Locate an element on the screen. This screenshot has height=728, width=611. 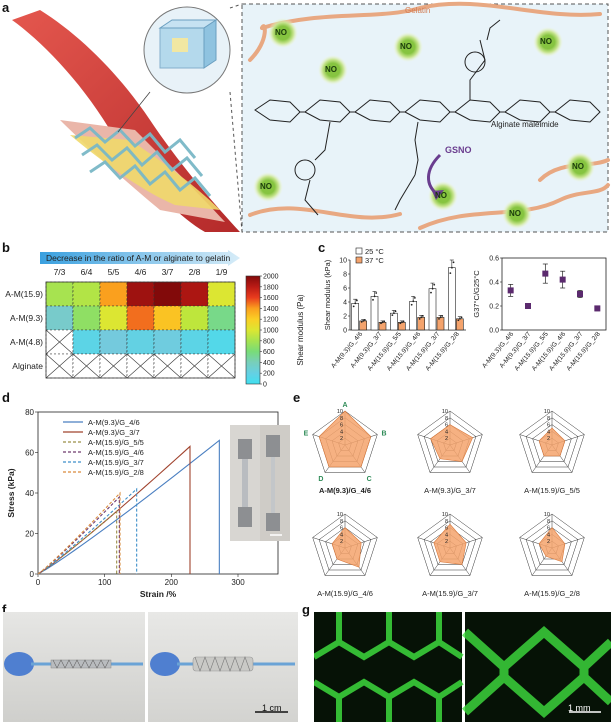
scatter-point is located at coordinates (562, 279).